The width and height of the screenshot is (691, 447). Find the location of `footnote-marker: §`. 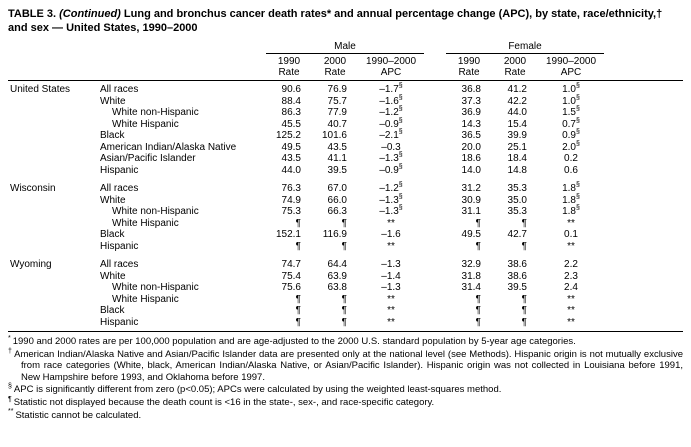

footnote-marker: § is located at coordinates (10, 387).